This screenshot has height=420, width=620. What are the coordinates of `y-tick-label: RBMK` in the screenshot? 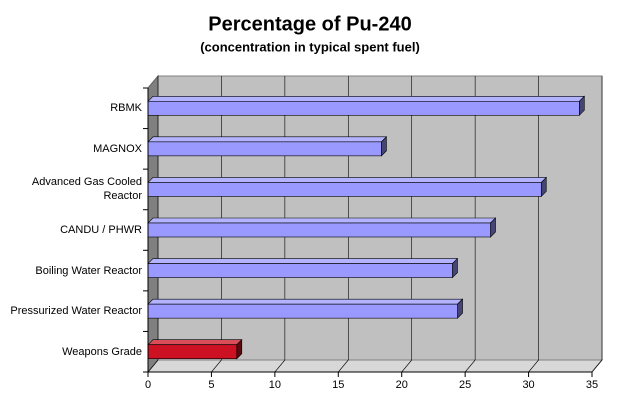 It's located at (126, 108).